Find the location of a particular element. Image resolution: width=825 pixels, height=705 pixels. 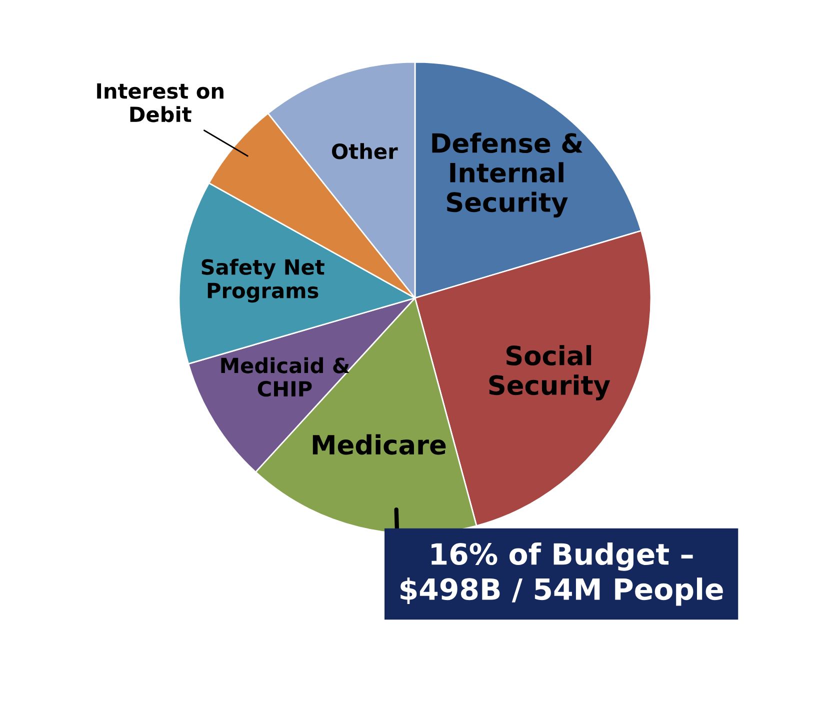

slice-label: Social Security is located at coordinates (549, 372).